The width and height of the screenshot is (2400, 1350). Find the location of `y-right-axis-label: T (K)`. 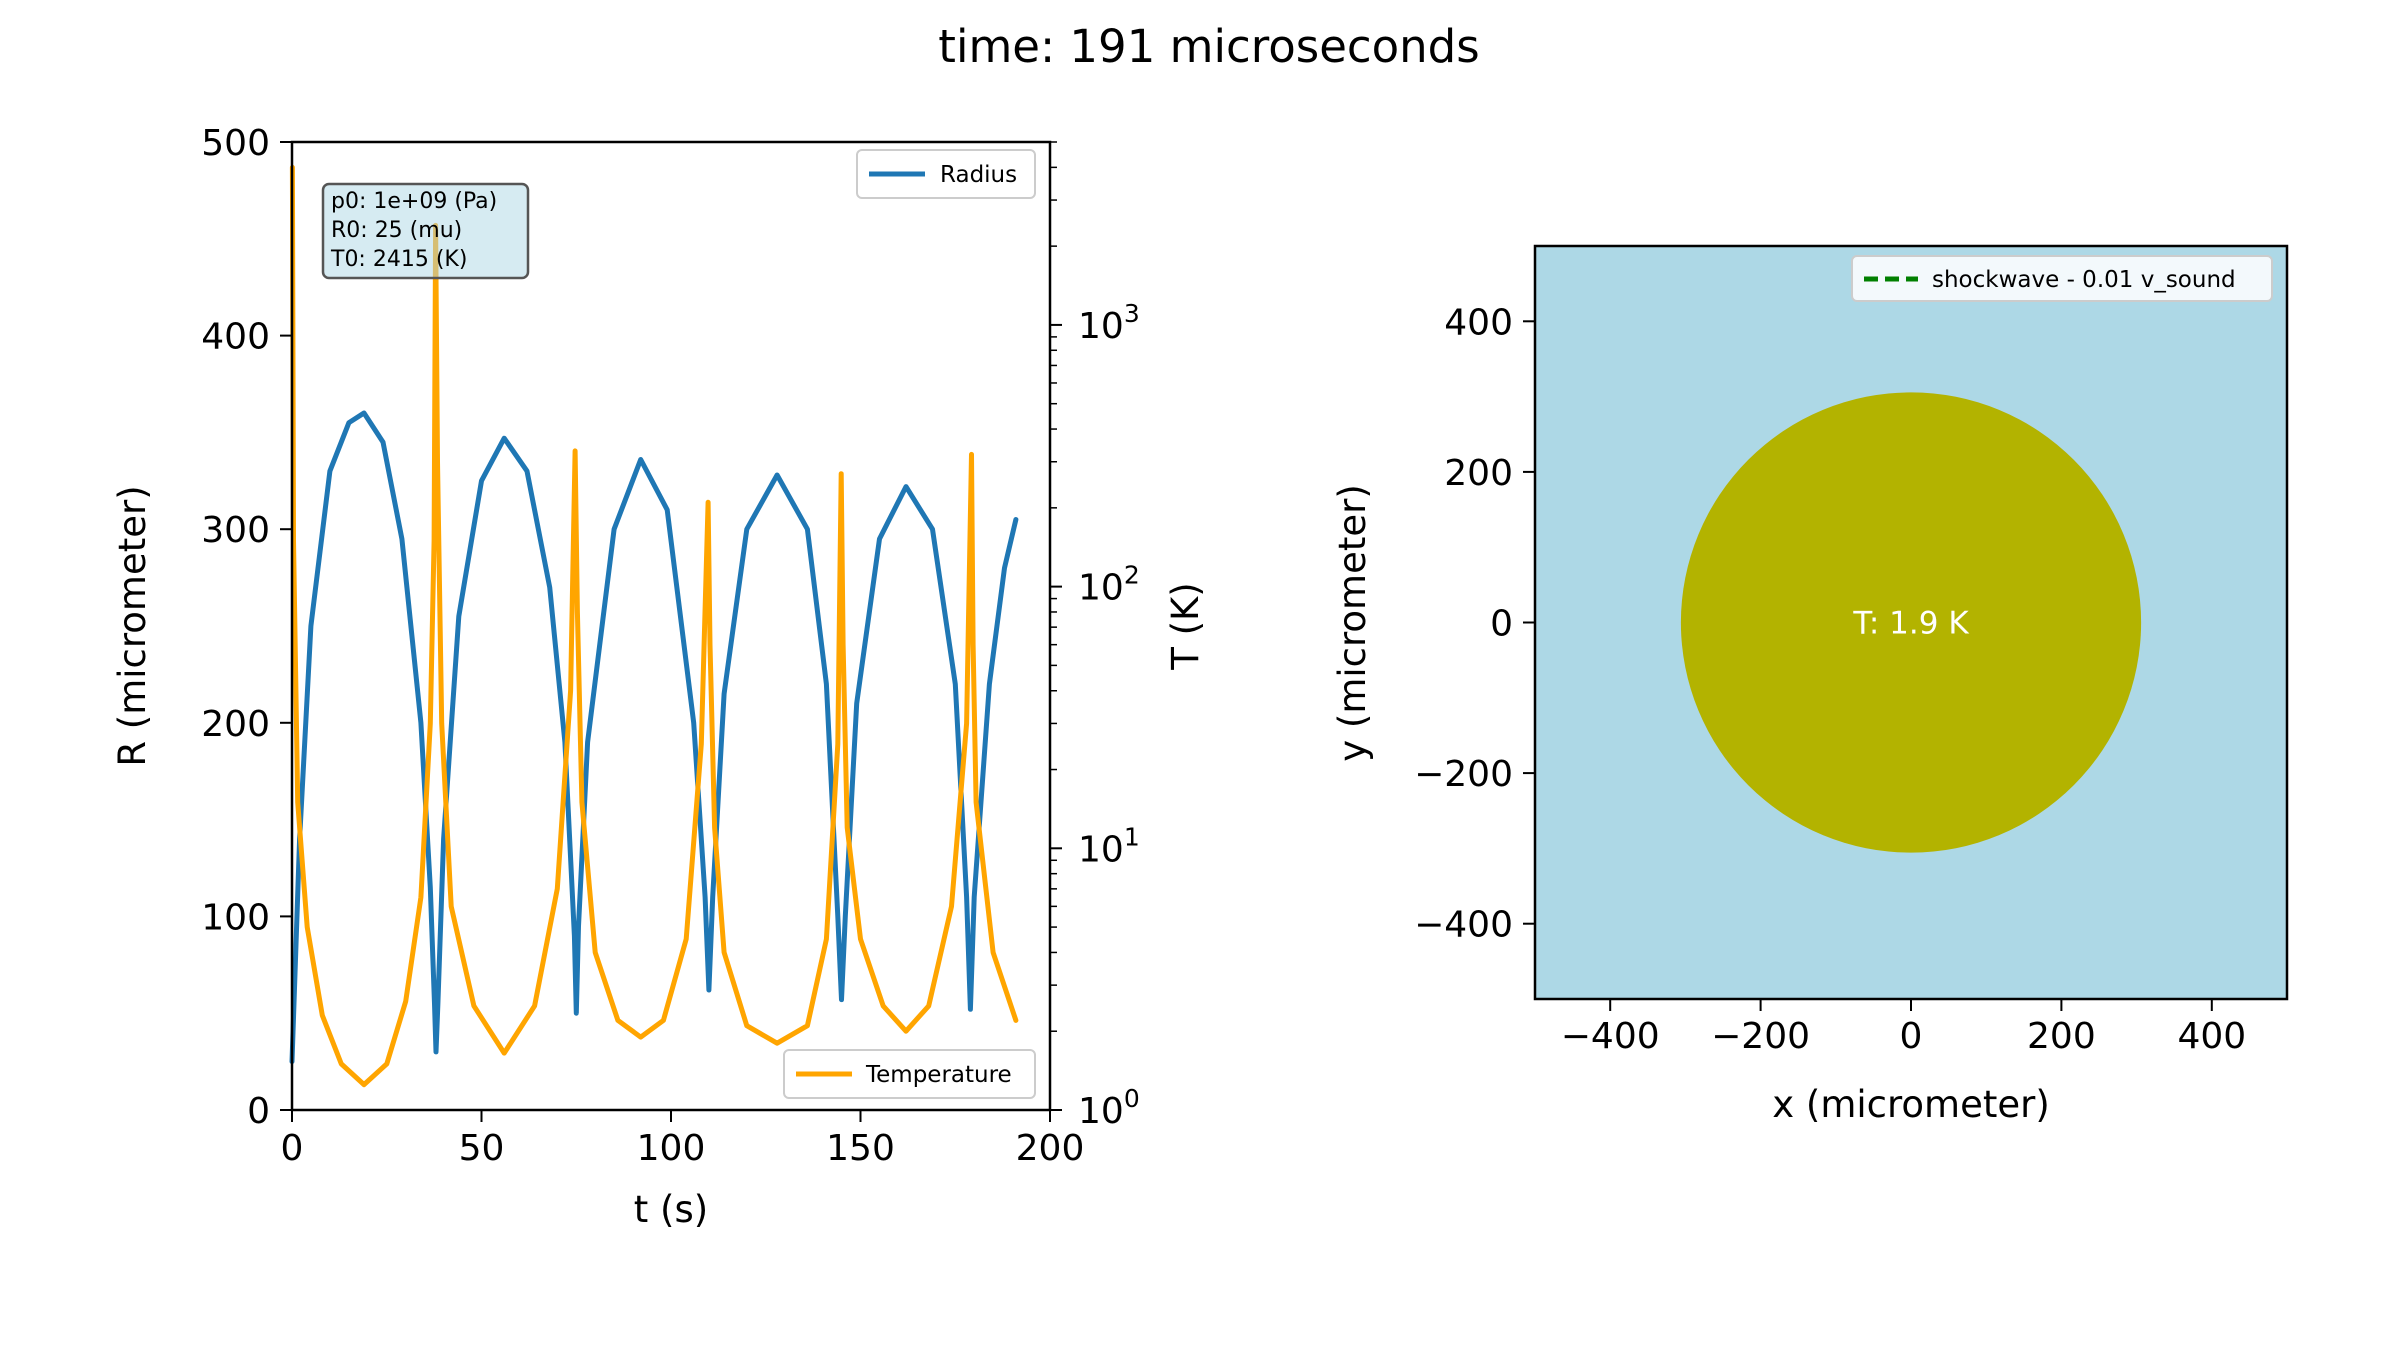

y-right-axis-label: T (K) is located at coordinates (1185, 626).